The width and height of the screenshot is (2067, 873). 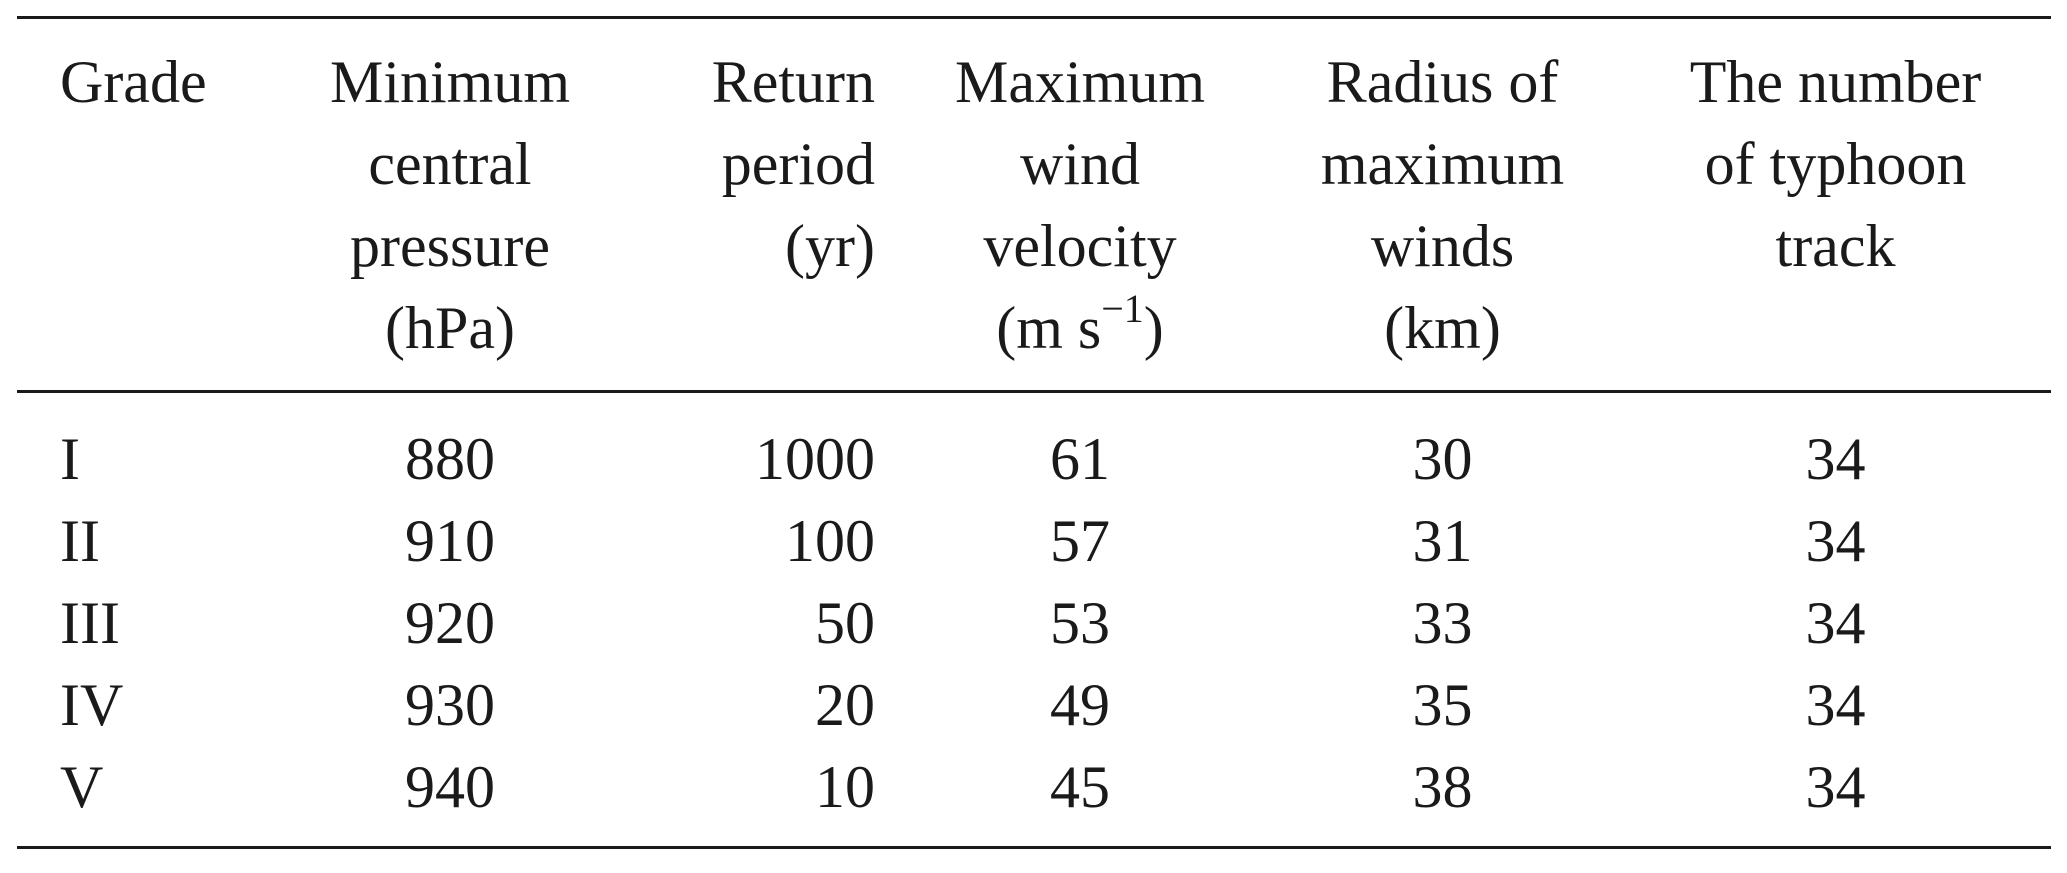 What do you see at coordinates (1034, 17) in the screenshot?
I see `top-rule` at bounding box center [1034, 17].